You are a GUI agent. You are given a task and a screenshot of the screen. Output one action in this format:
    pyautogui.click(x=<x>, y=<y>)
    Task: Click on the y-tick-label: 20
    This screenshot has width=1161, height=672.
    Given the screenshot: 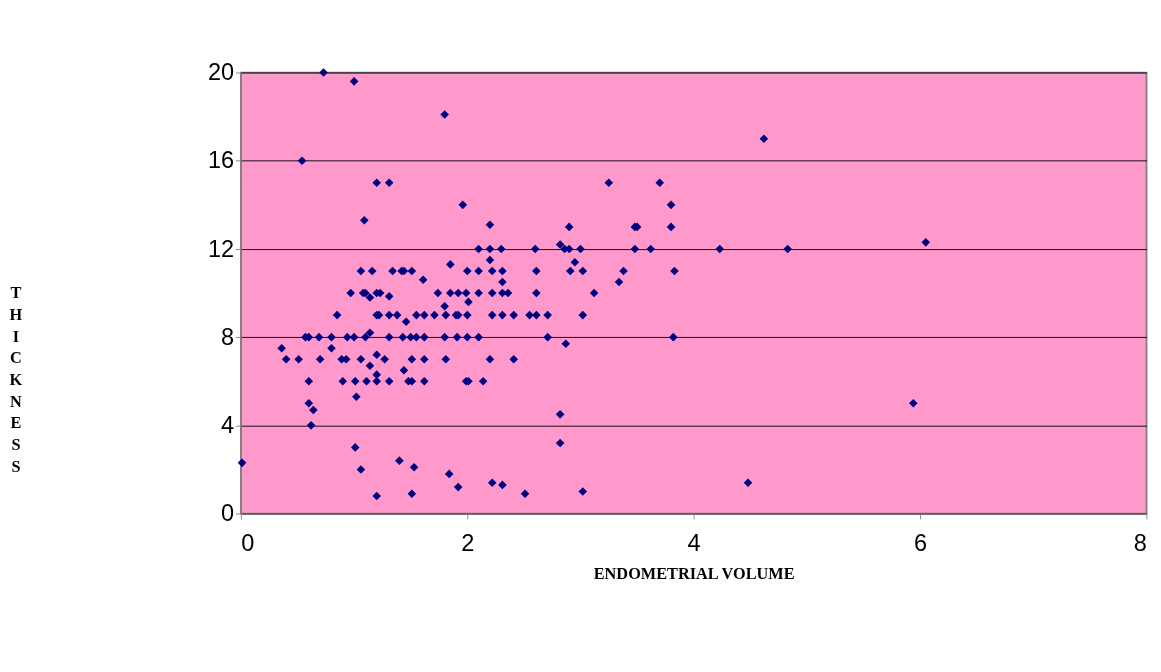 What is the action you would take?
    pyautogui.click(x=221, y=72)
    